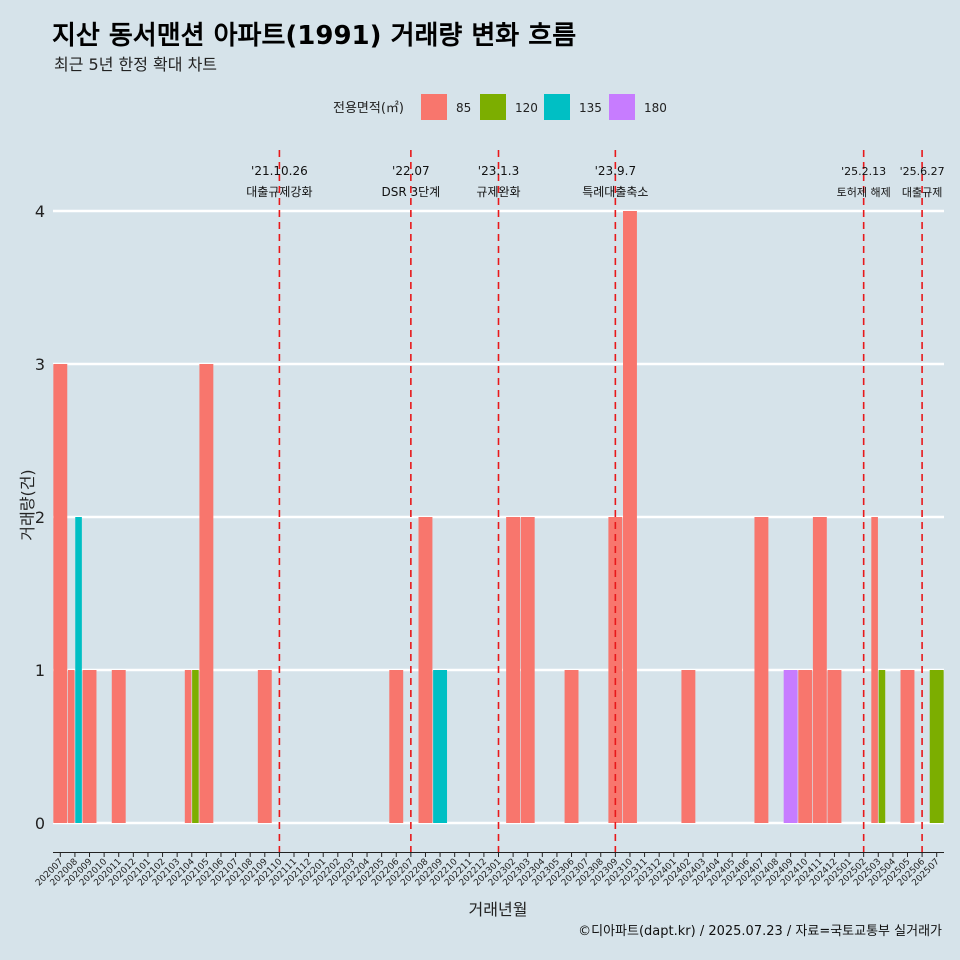  What do you see at coordinates (40, 211) in the screenshot?
I see `y-tick-label: 4` at bounding box center [40, 211].